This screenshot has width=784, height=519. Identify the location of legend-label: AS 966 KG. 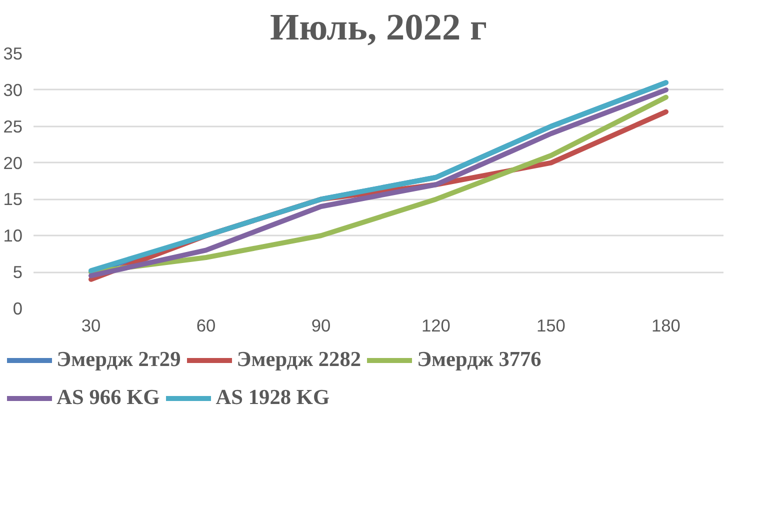
(108, 397).